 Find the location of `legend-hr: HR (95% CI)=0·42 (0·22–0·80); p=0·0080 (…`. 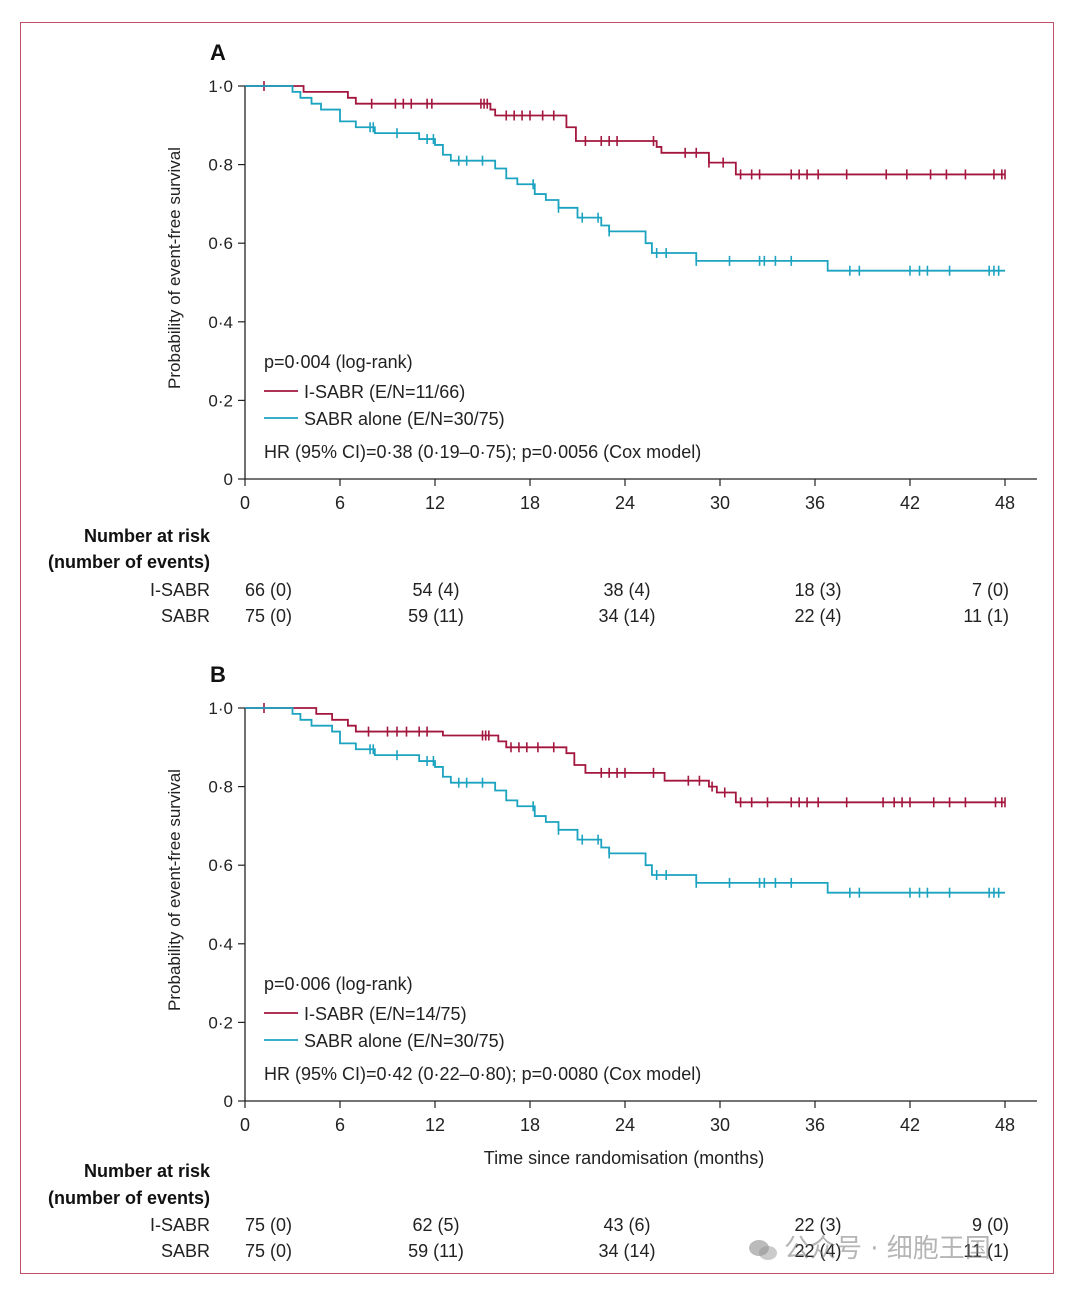

legend-hr: HR (95% CI)=0·42 (0·22–0·80); p=0·0080 (… is located at coordinates (482, 1074).